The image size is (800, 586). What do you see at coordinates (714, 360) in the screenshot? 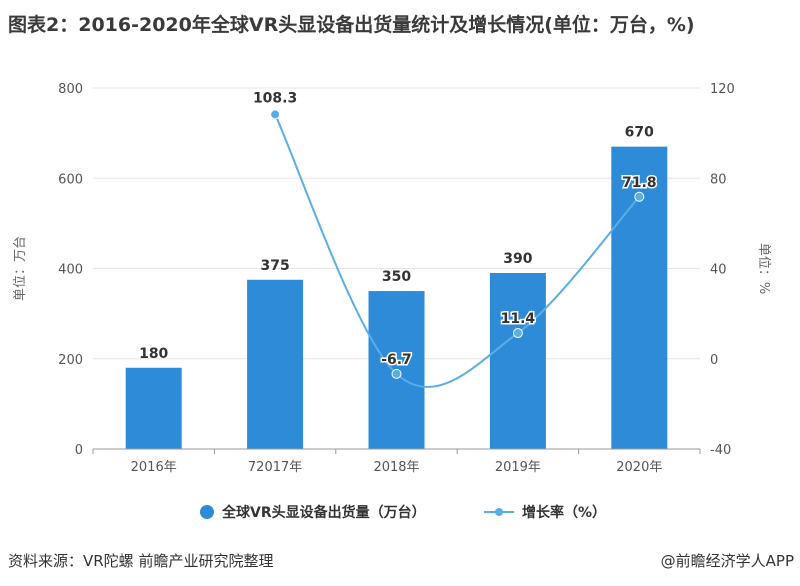
I see `y-right-tick-label: 0` at bounding box center [714, 360].